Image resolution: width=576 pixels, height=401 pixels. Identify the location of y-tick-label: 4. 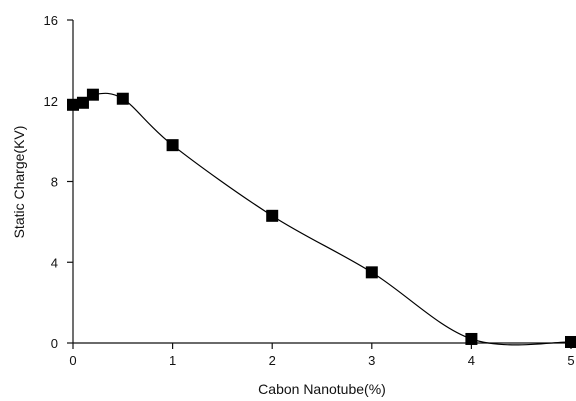
(54, 262).